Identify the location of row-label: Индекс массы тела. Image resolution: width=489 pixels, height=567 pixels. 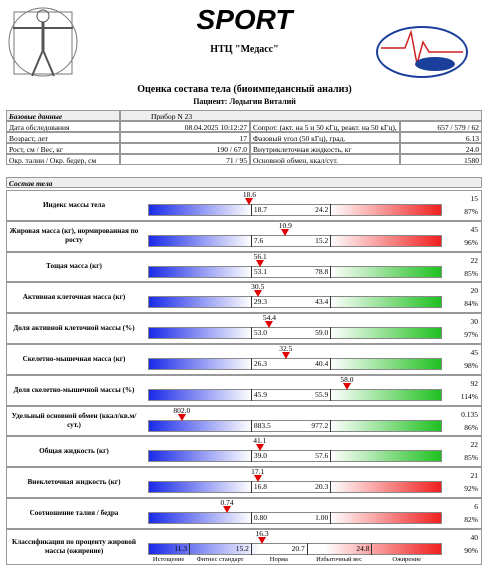
(74, 204).